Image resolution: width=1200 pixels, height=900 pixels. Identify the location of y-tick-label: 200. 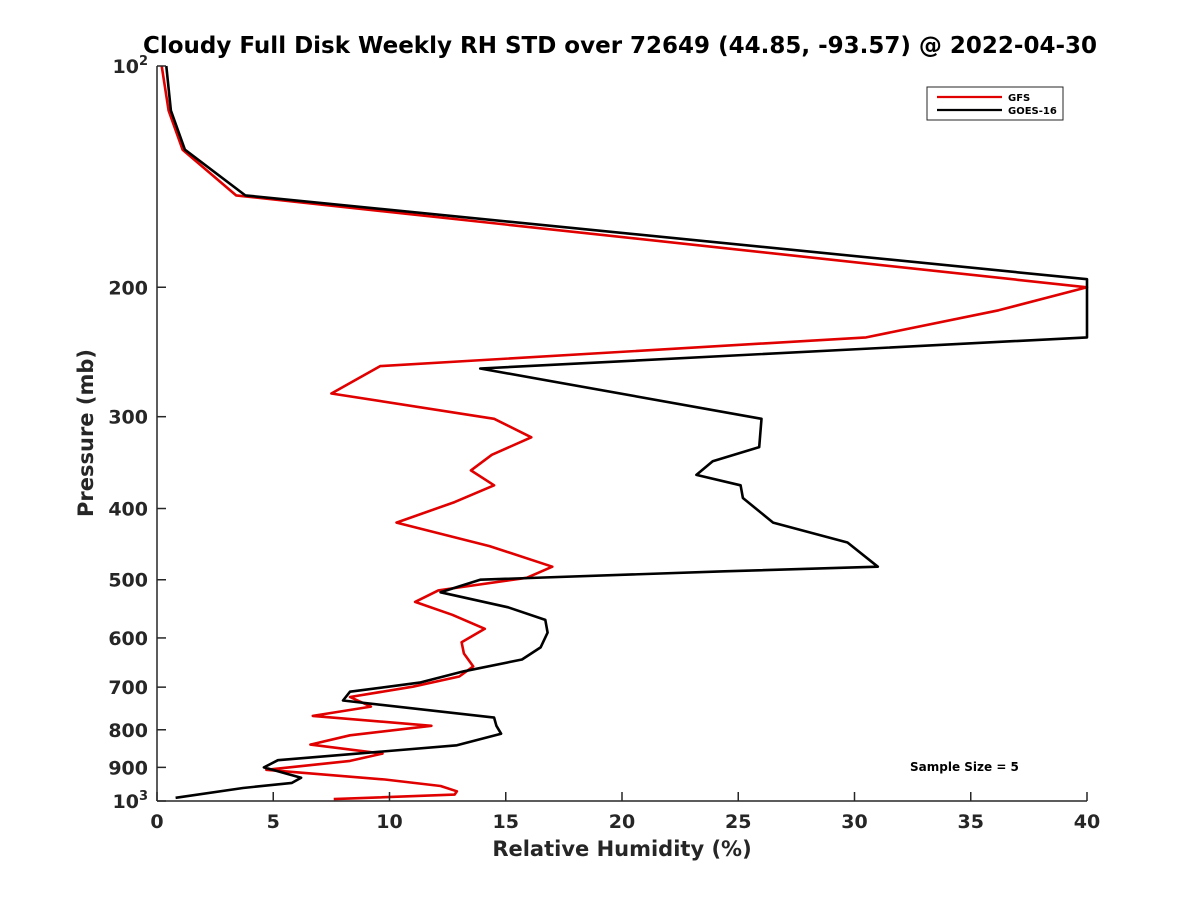
(128, 288).